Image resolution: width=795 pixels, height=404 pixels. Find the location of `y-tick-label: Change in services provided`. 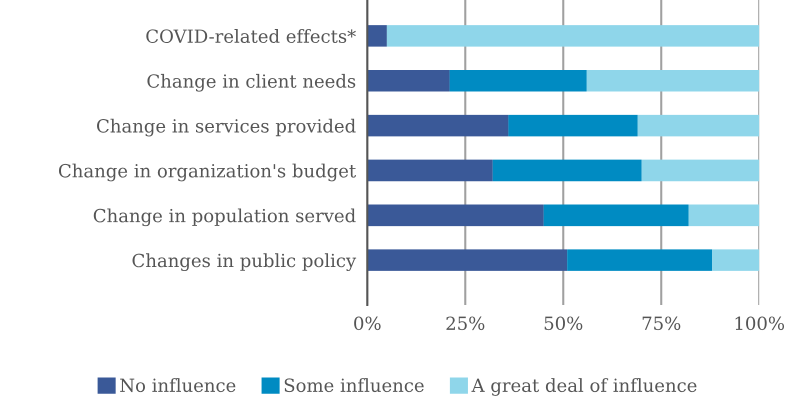

y-tick-label: Change in services provided is located at coordinates (226, 127).